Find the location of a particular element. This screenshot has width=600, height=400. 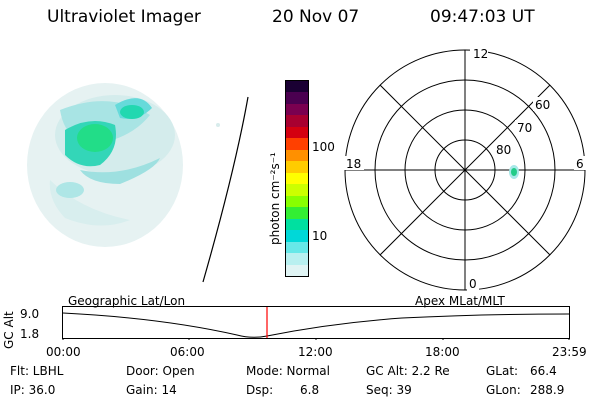

x-tick-0000: 00:00 is located at coordinates (63, 352).